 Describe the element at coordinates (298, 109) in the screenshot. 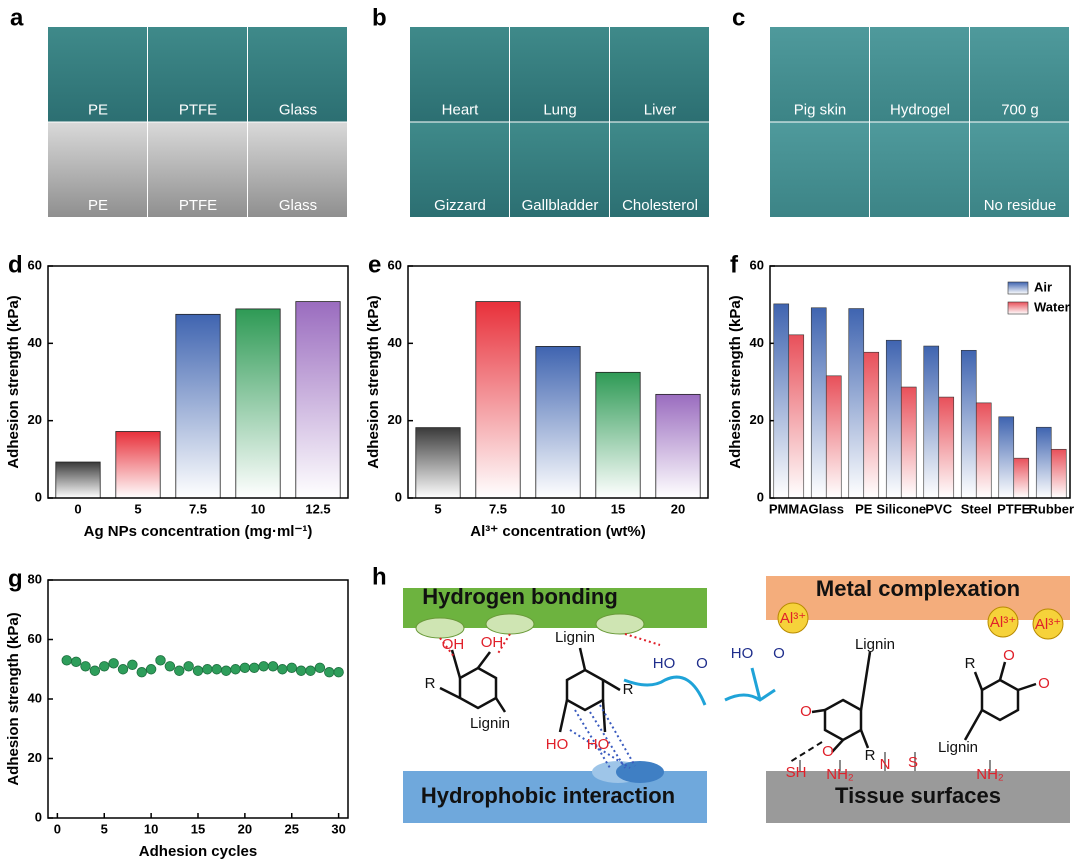

I see `photo-caption: Glass` at that location.